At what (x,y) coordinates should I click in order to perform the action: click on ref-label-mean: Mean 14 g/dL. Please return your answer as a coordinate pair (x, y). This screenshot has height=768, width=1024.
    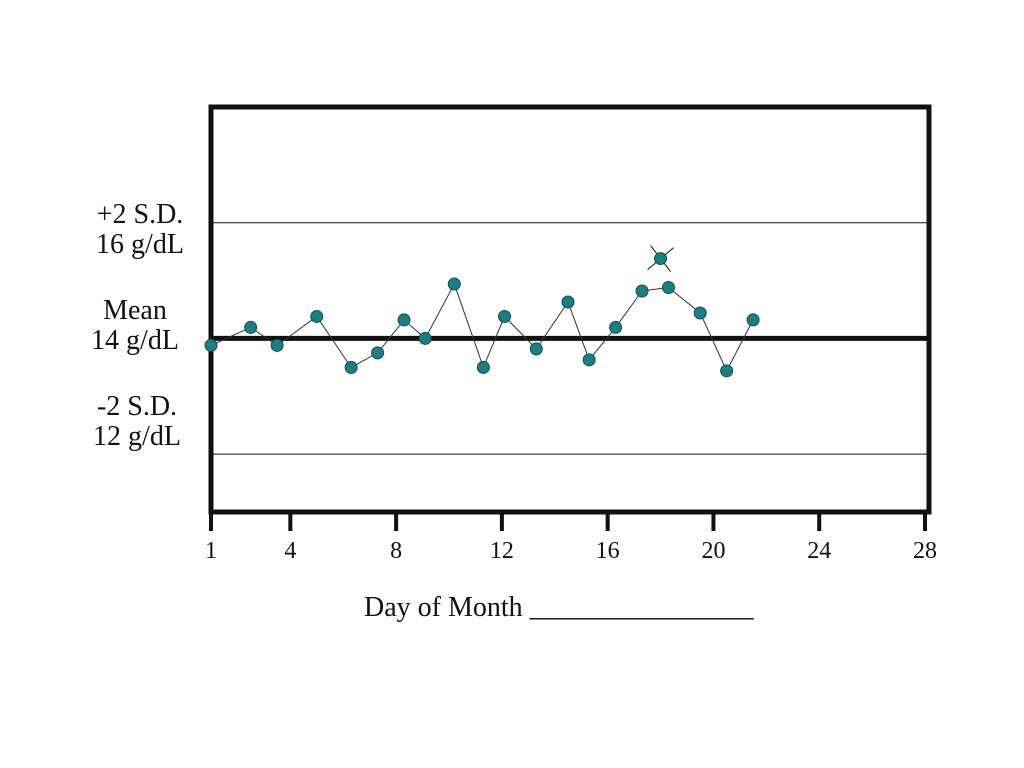
    Looking at the image, I should click on (135, 326).